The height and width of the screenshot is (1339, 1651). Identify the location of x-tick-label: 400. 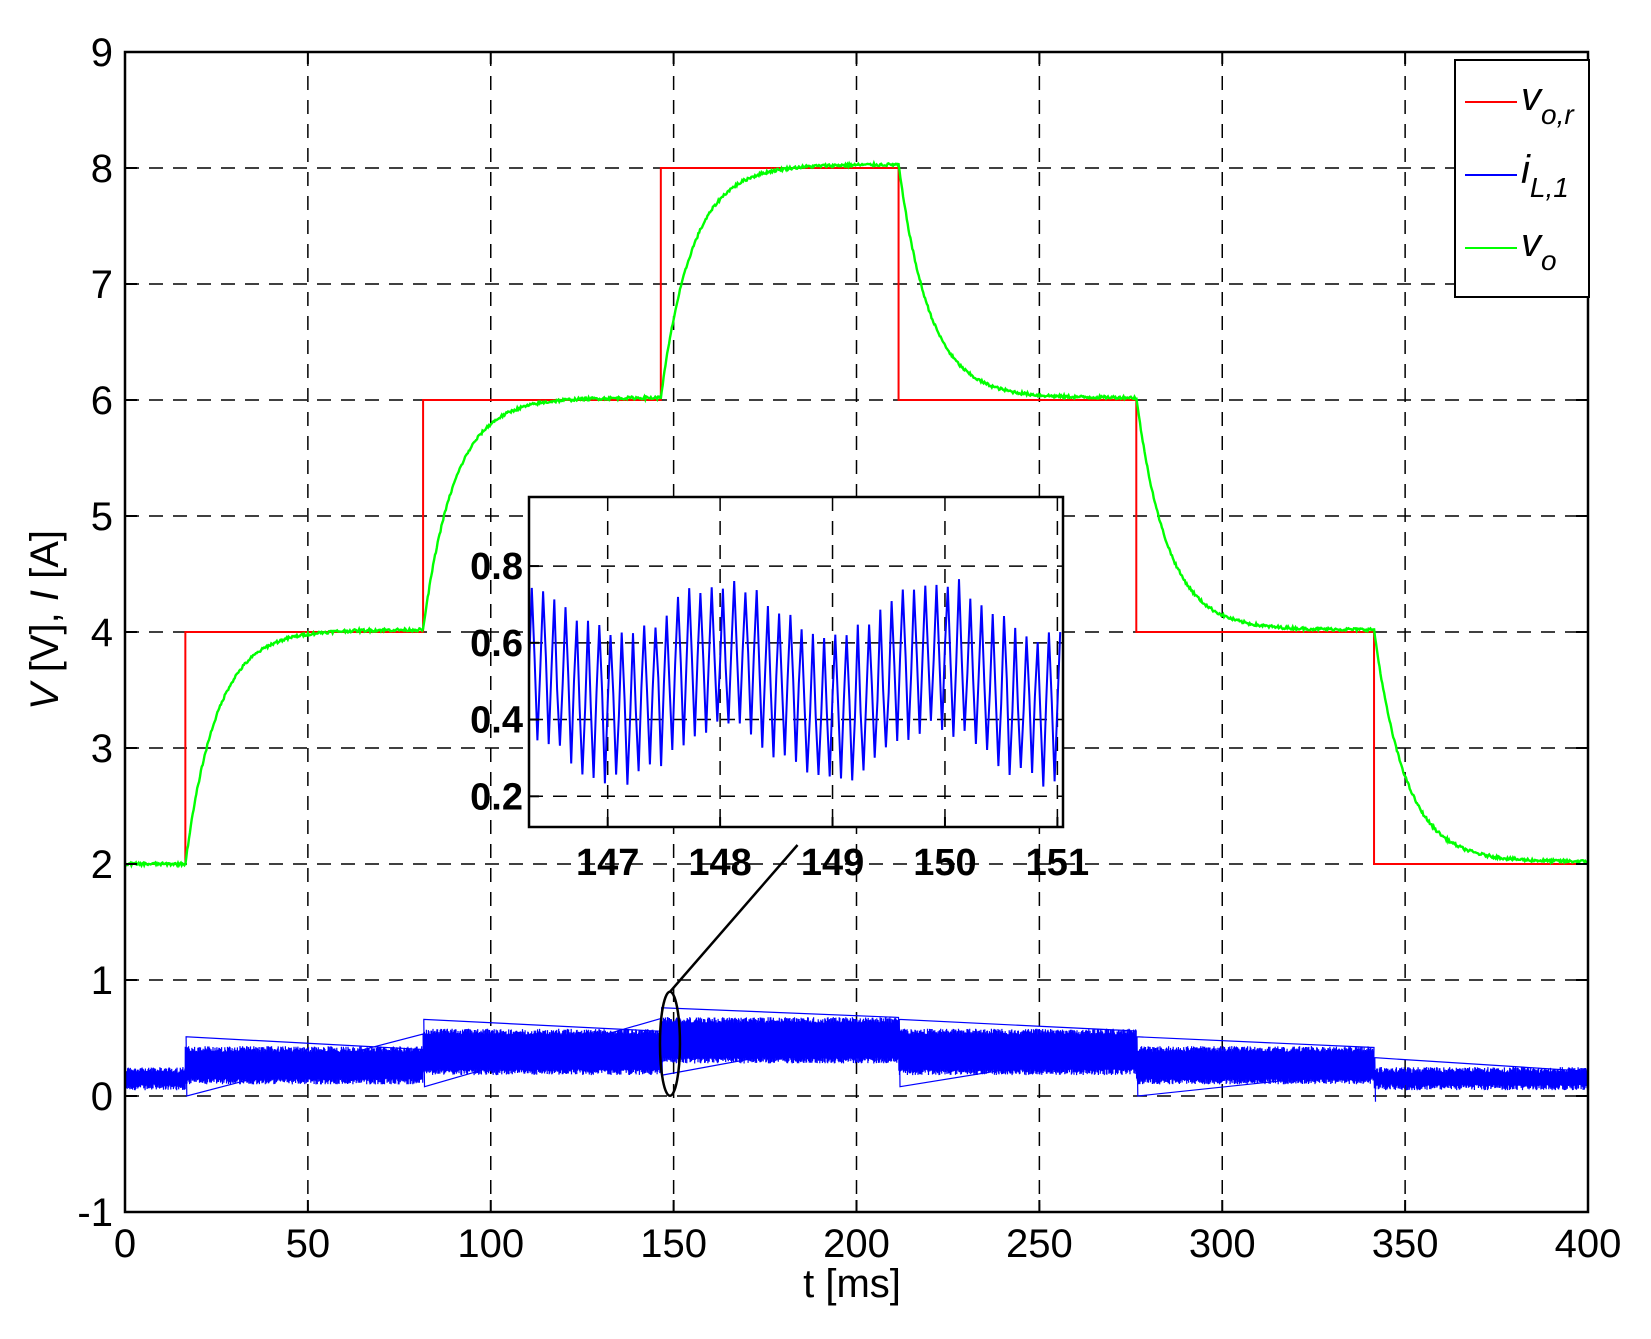
(1588, 1244).